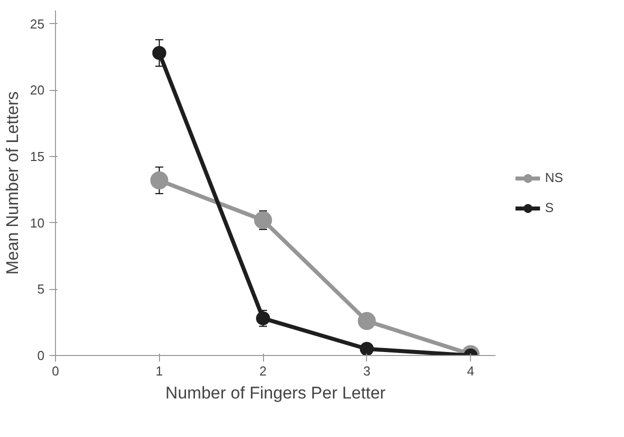  I want to click on x-tick-label: 1, so click(159, 371).